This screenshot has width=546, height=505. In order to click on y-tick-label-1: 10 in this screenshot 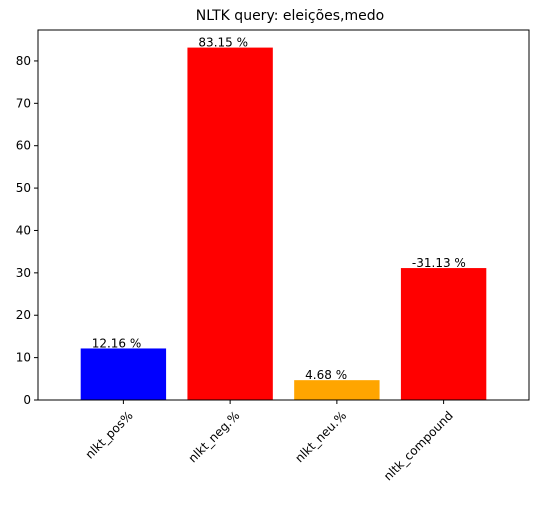, I will do `click(23, 358)`.